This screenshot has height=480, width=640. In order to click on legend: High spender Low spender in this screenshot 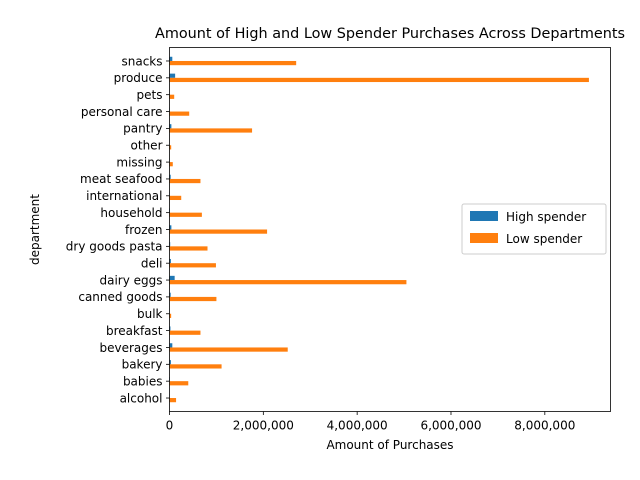, I will do `click(534, 229)`.